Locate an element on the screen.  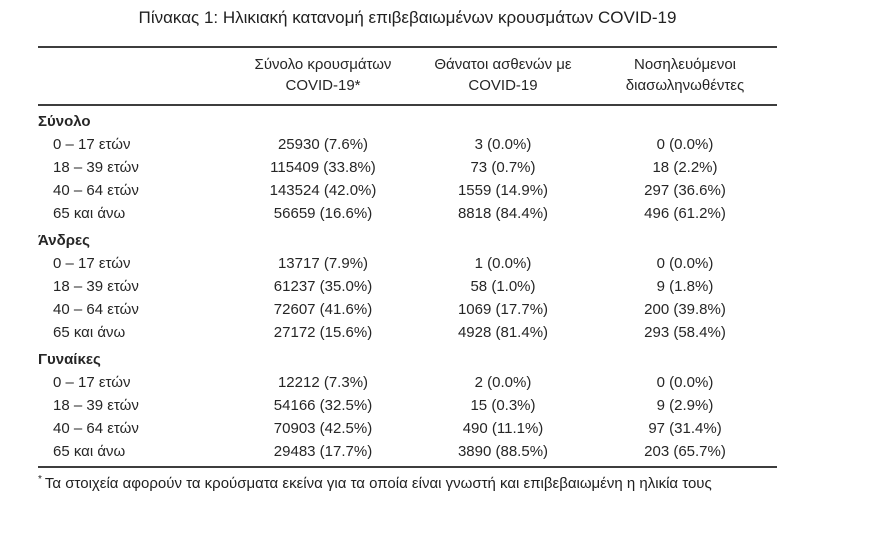
intubated-value: 293 (58.4%) is located at coordinates (685, 332).